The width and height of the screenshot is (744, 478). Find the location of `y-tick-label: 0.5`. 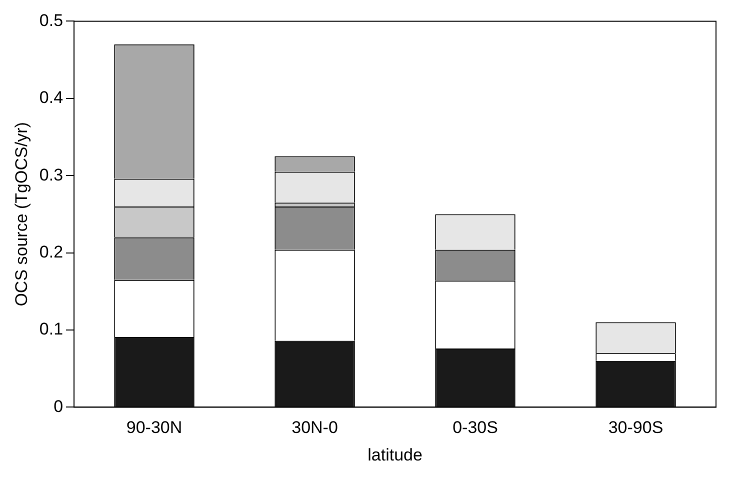

y-tick-label: 0.5 is located at coordinates (51, 20).